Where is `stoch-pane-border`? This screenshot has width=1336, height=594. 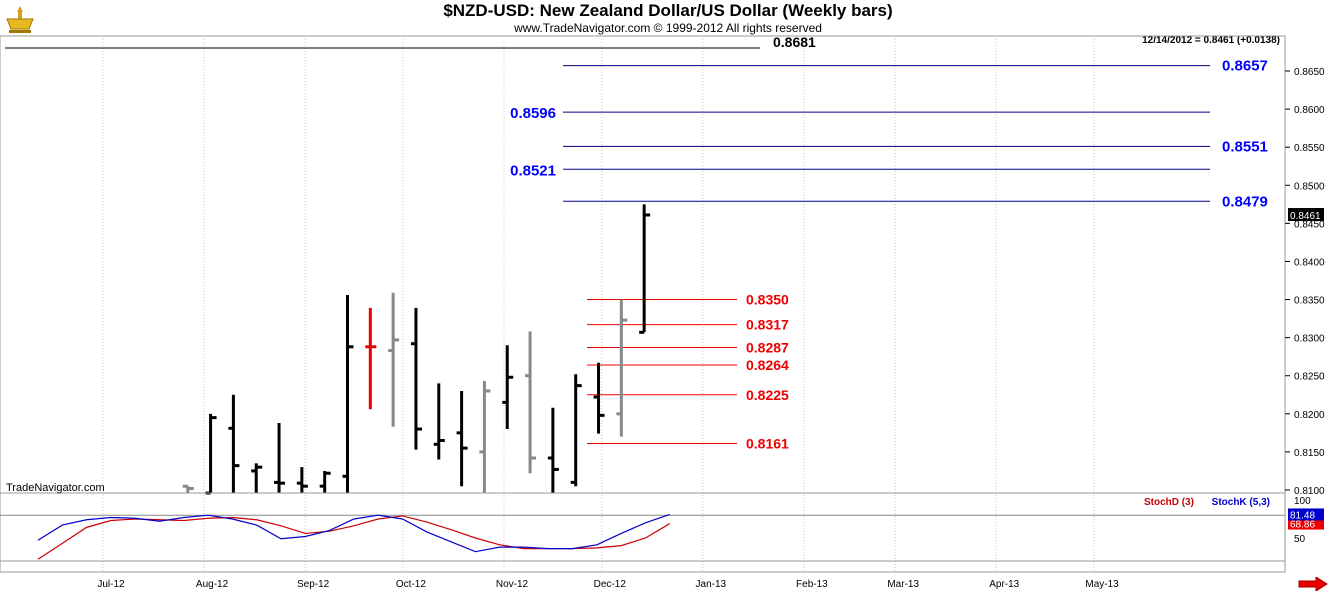
stoch-pane-border is located at coordinates (643, 532).